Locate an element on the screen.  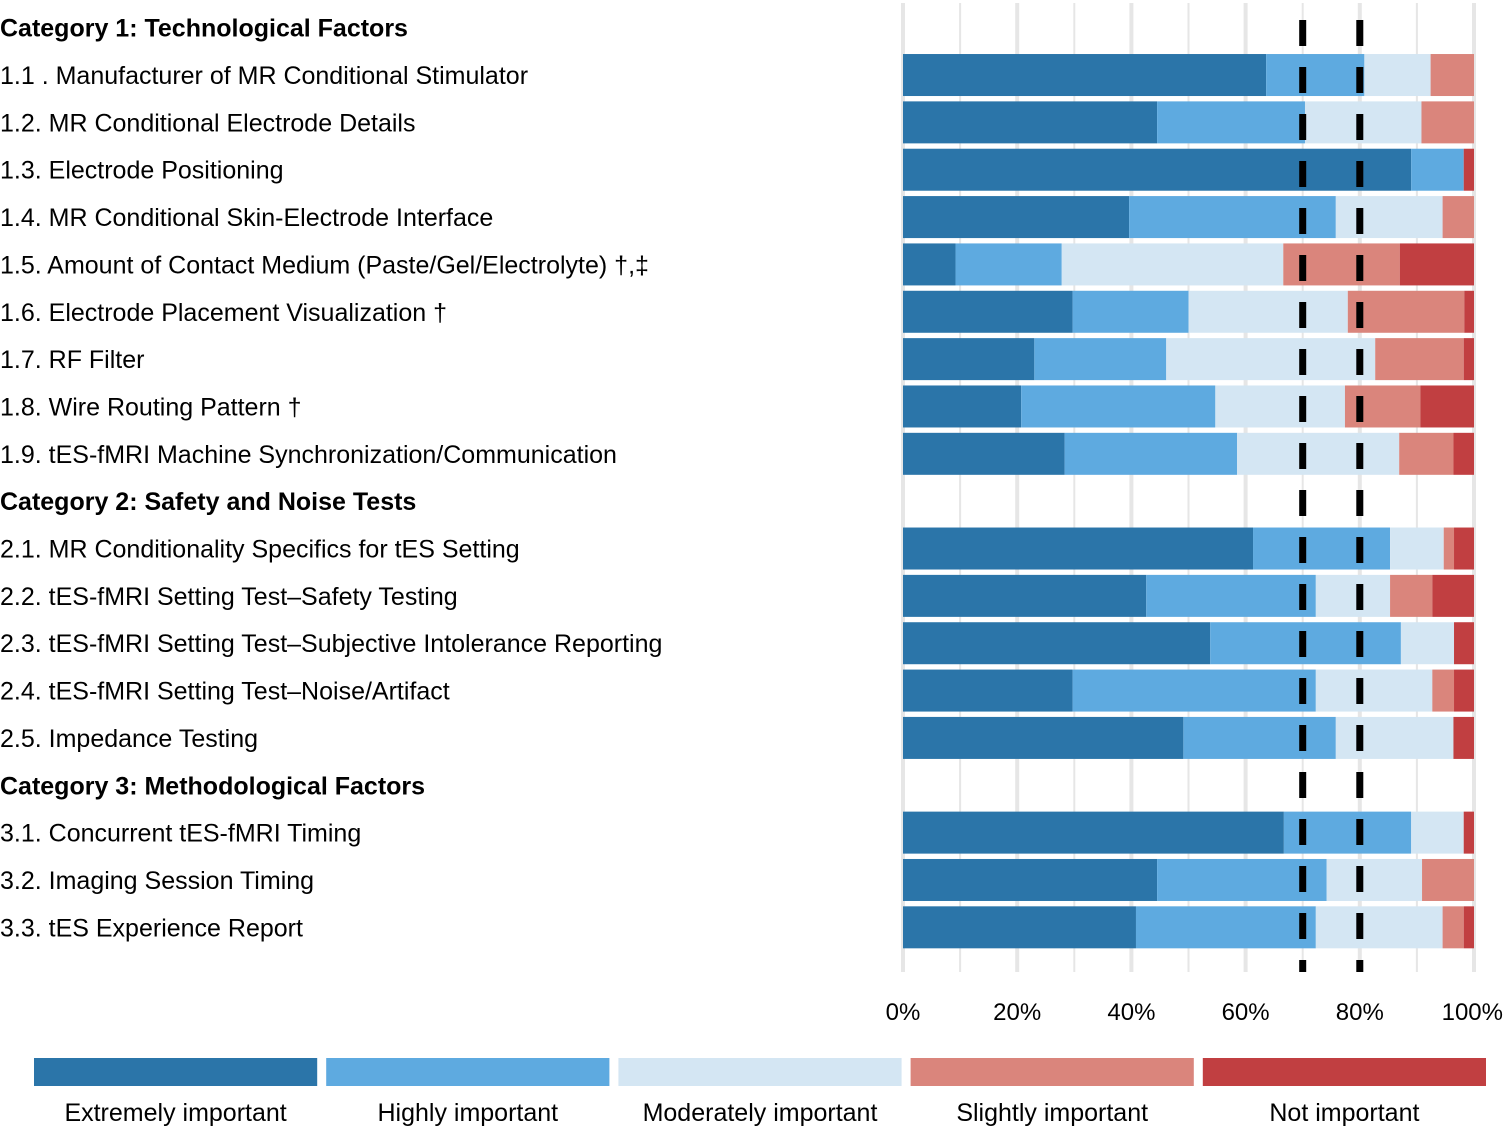
x-tick-label: 0% is located at coordinates (903, 1012).